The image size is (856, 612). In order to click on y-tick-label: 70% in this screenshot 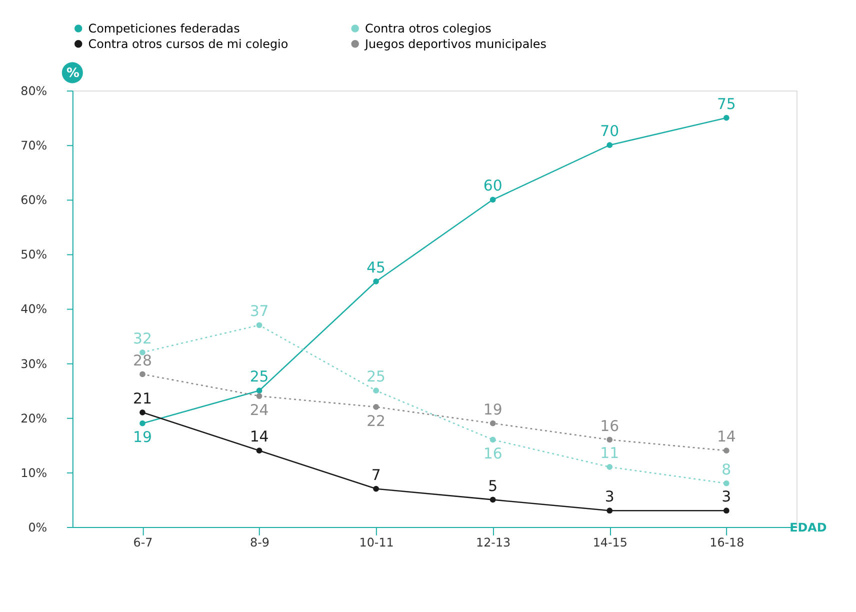, I will do `click(34, 145)`.